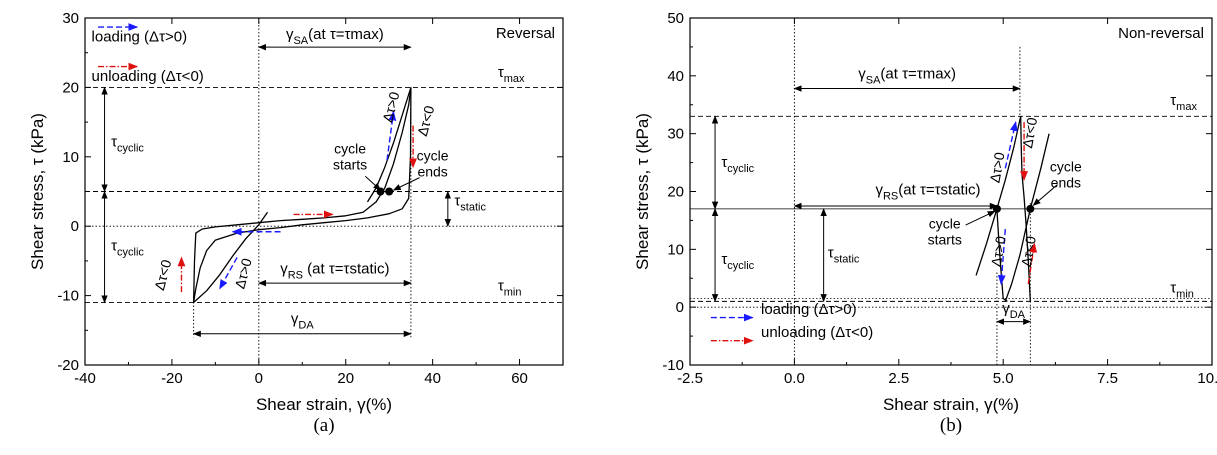  What do you see at coordinates (1003, 378) in the screenshot?
I see `x-tick-label: 5.0` at bounding box center [1003, 378].